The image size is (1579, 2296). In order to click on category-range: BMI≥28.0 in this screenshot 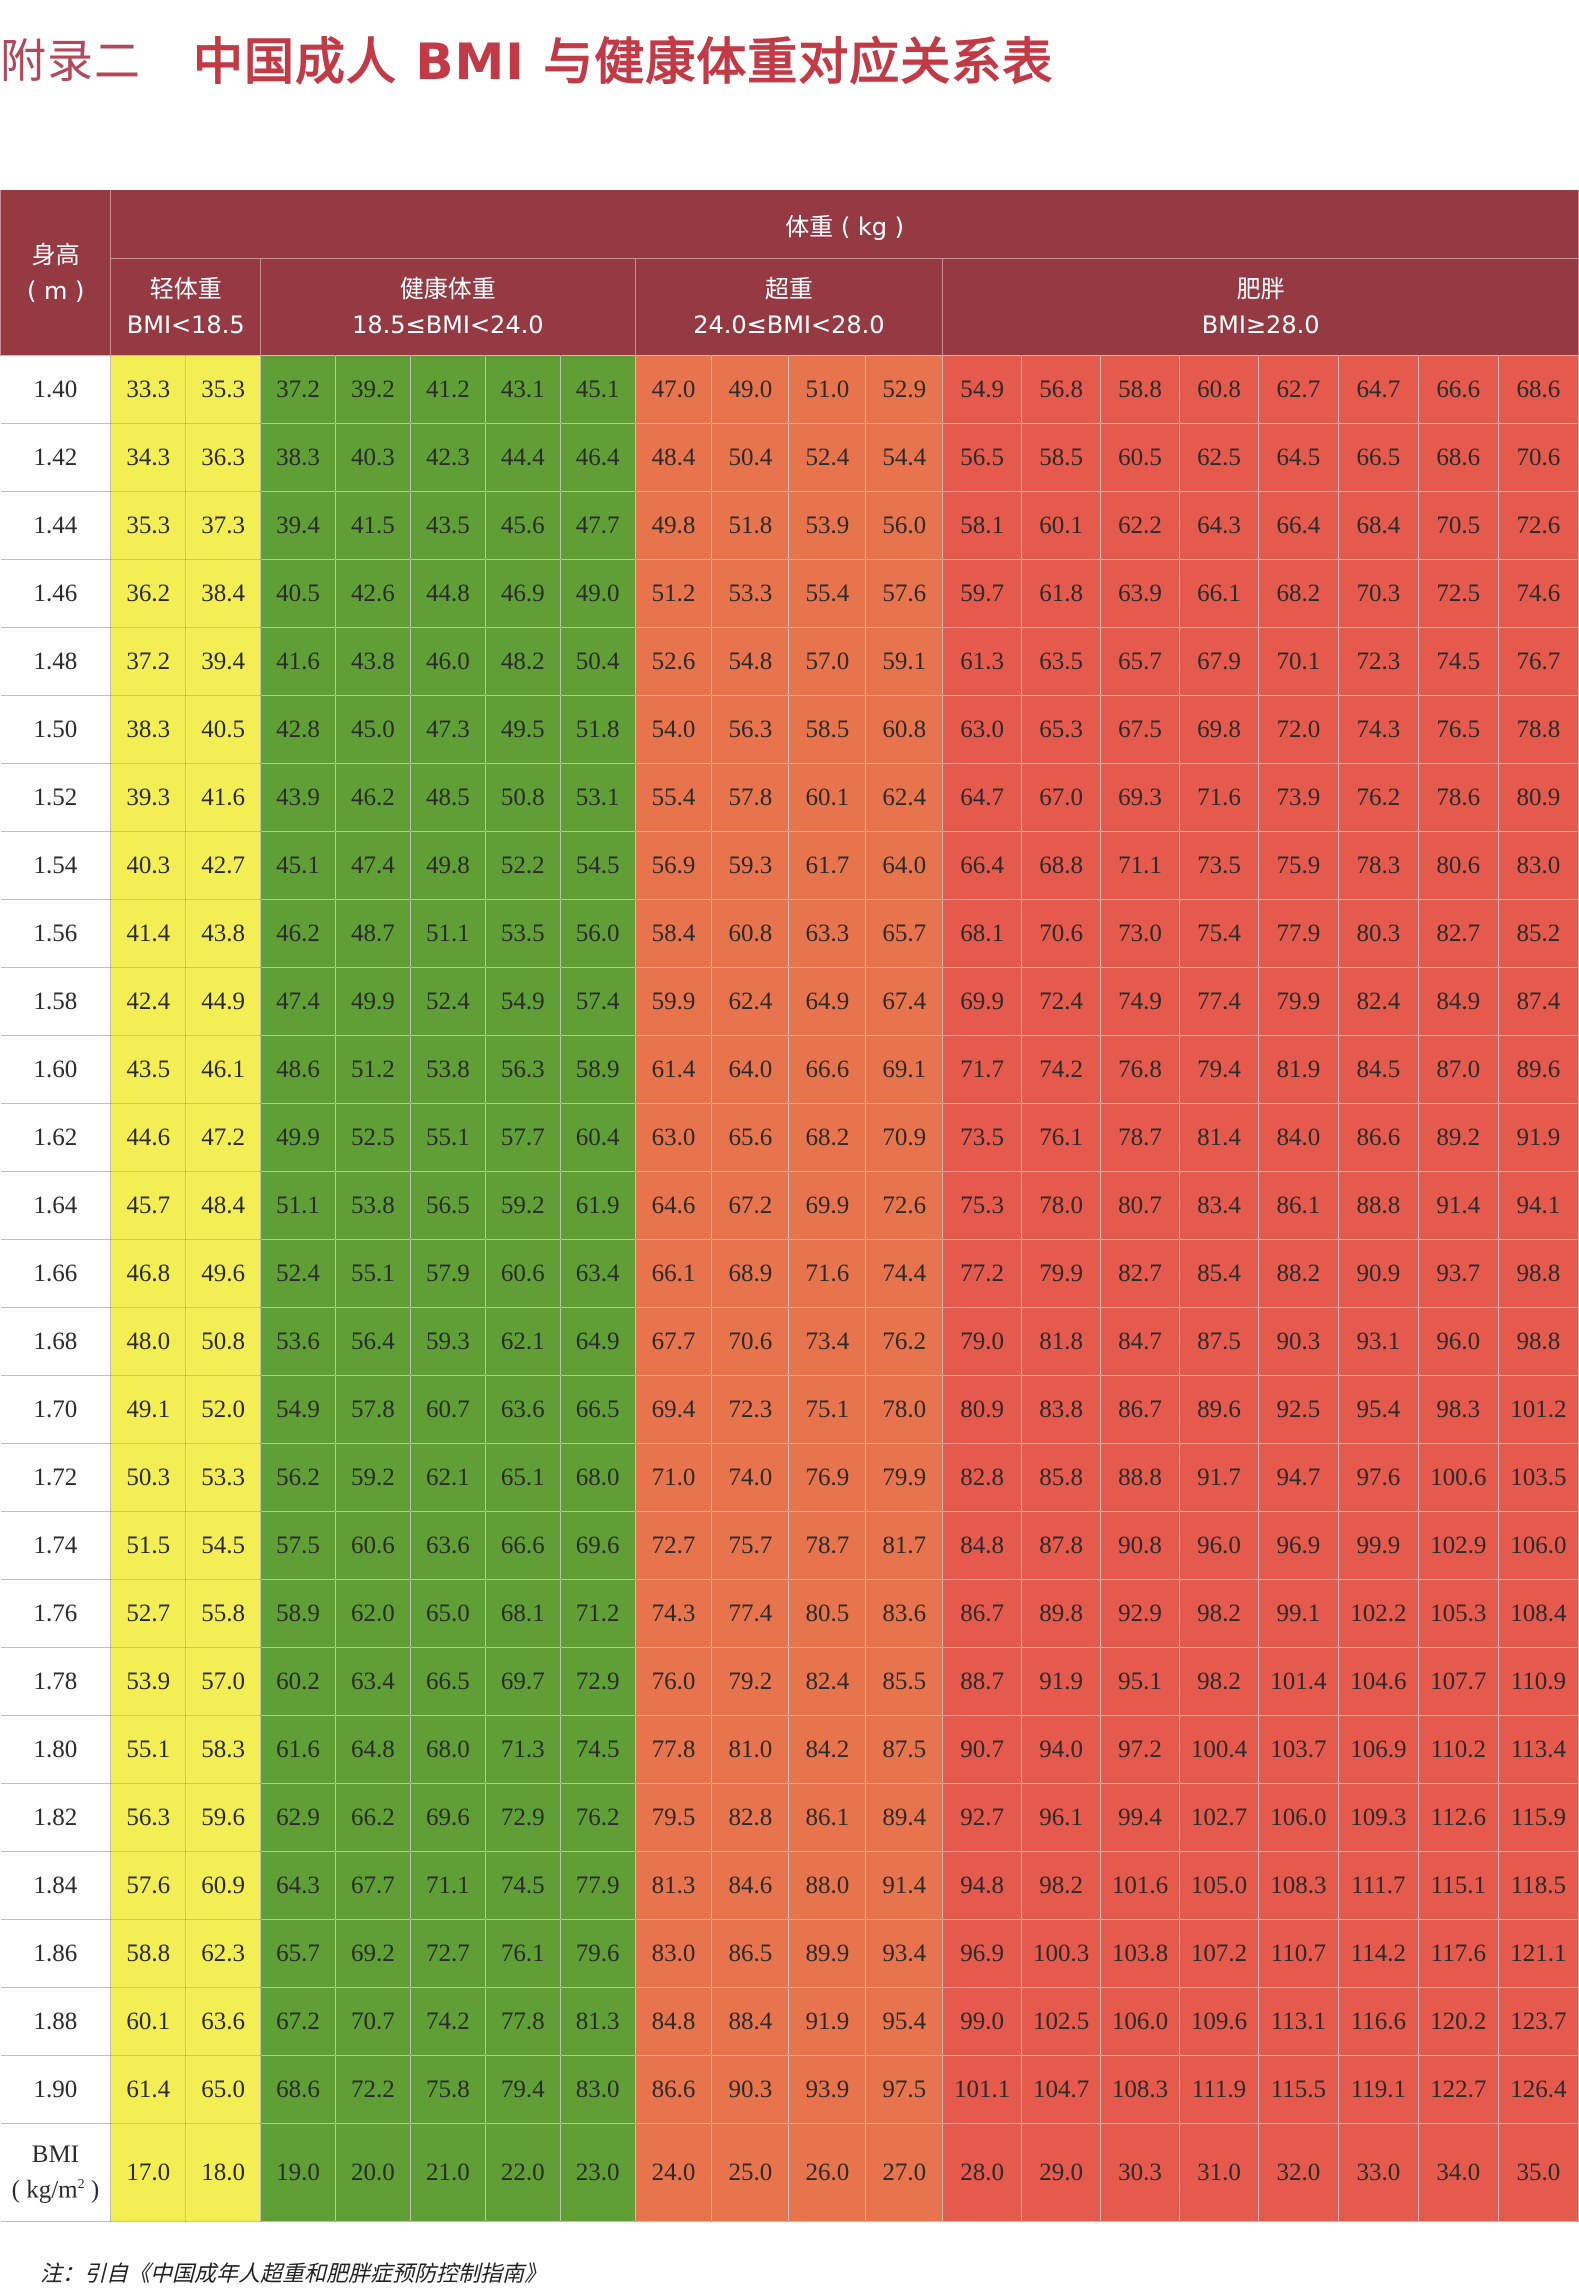, I will do `click(1260, 325)`.